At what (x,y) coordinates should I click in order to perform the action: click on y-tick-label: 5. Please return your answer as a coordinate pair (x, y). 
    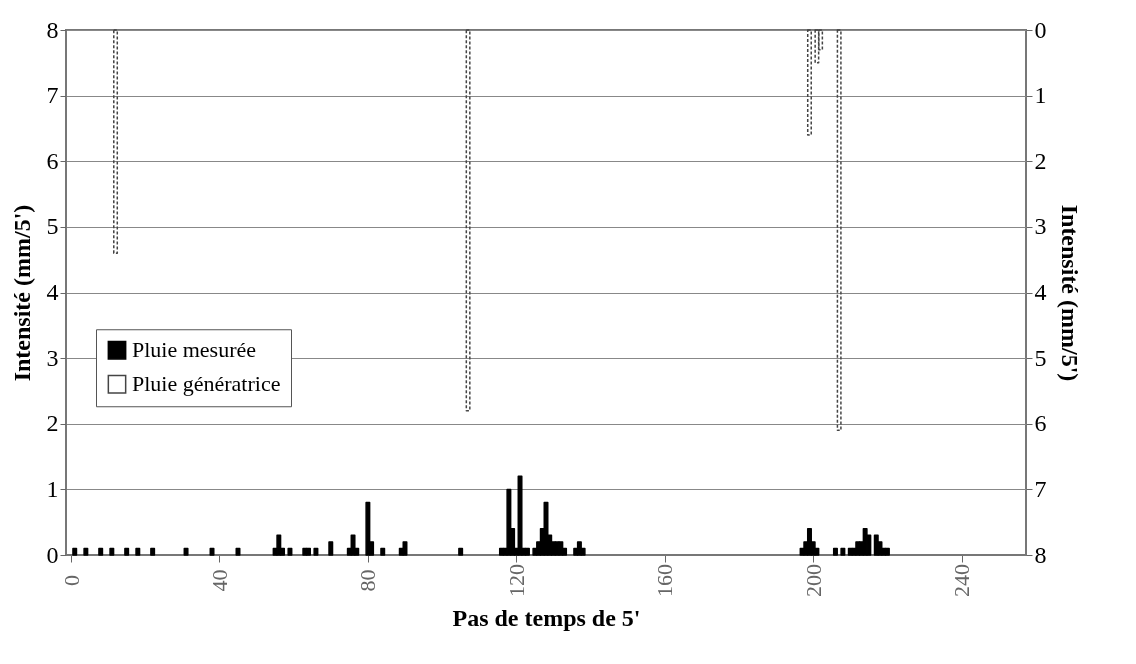
    Looking at the image, I should click on (52, 226).